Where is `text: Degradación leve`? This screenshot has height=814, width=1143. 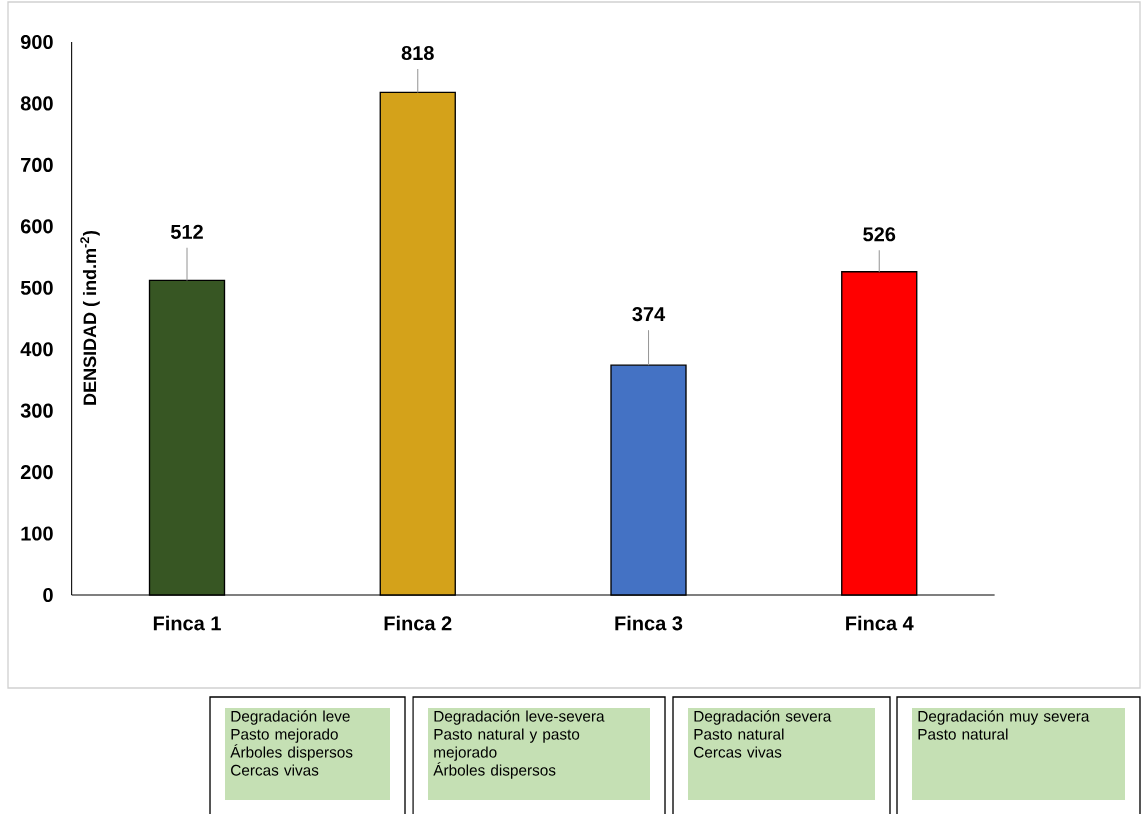
text: Degradación leve is located at coordinates (290, 717).